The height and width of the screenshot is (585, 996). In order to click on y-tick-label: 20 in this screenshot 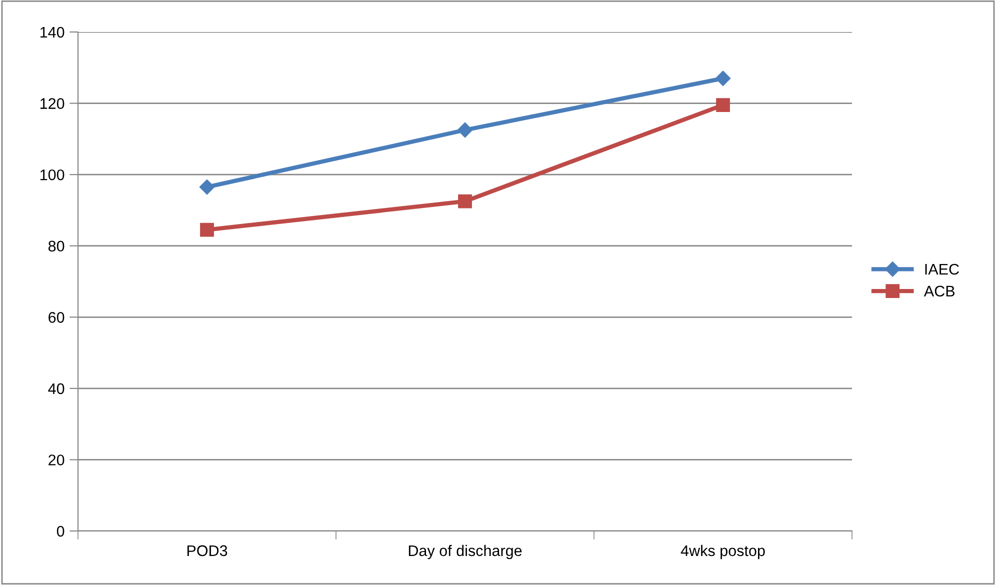, I will do `click(56, 460)`.